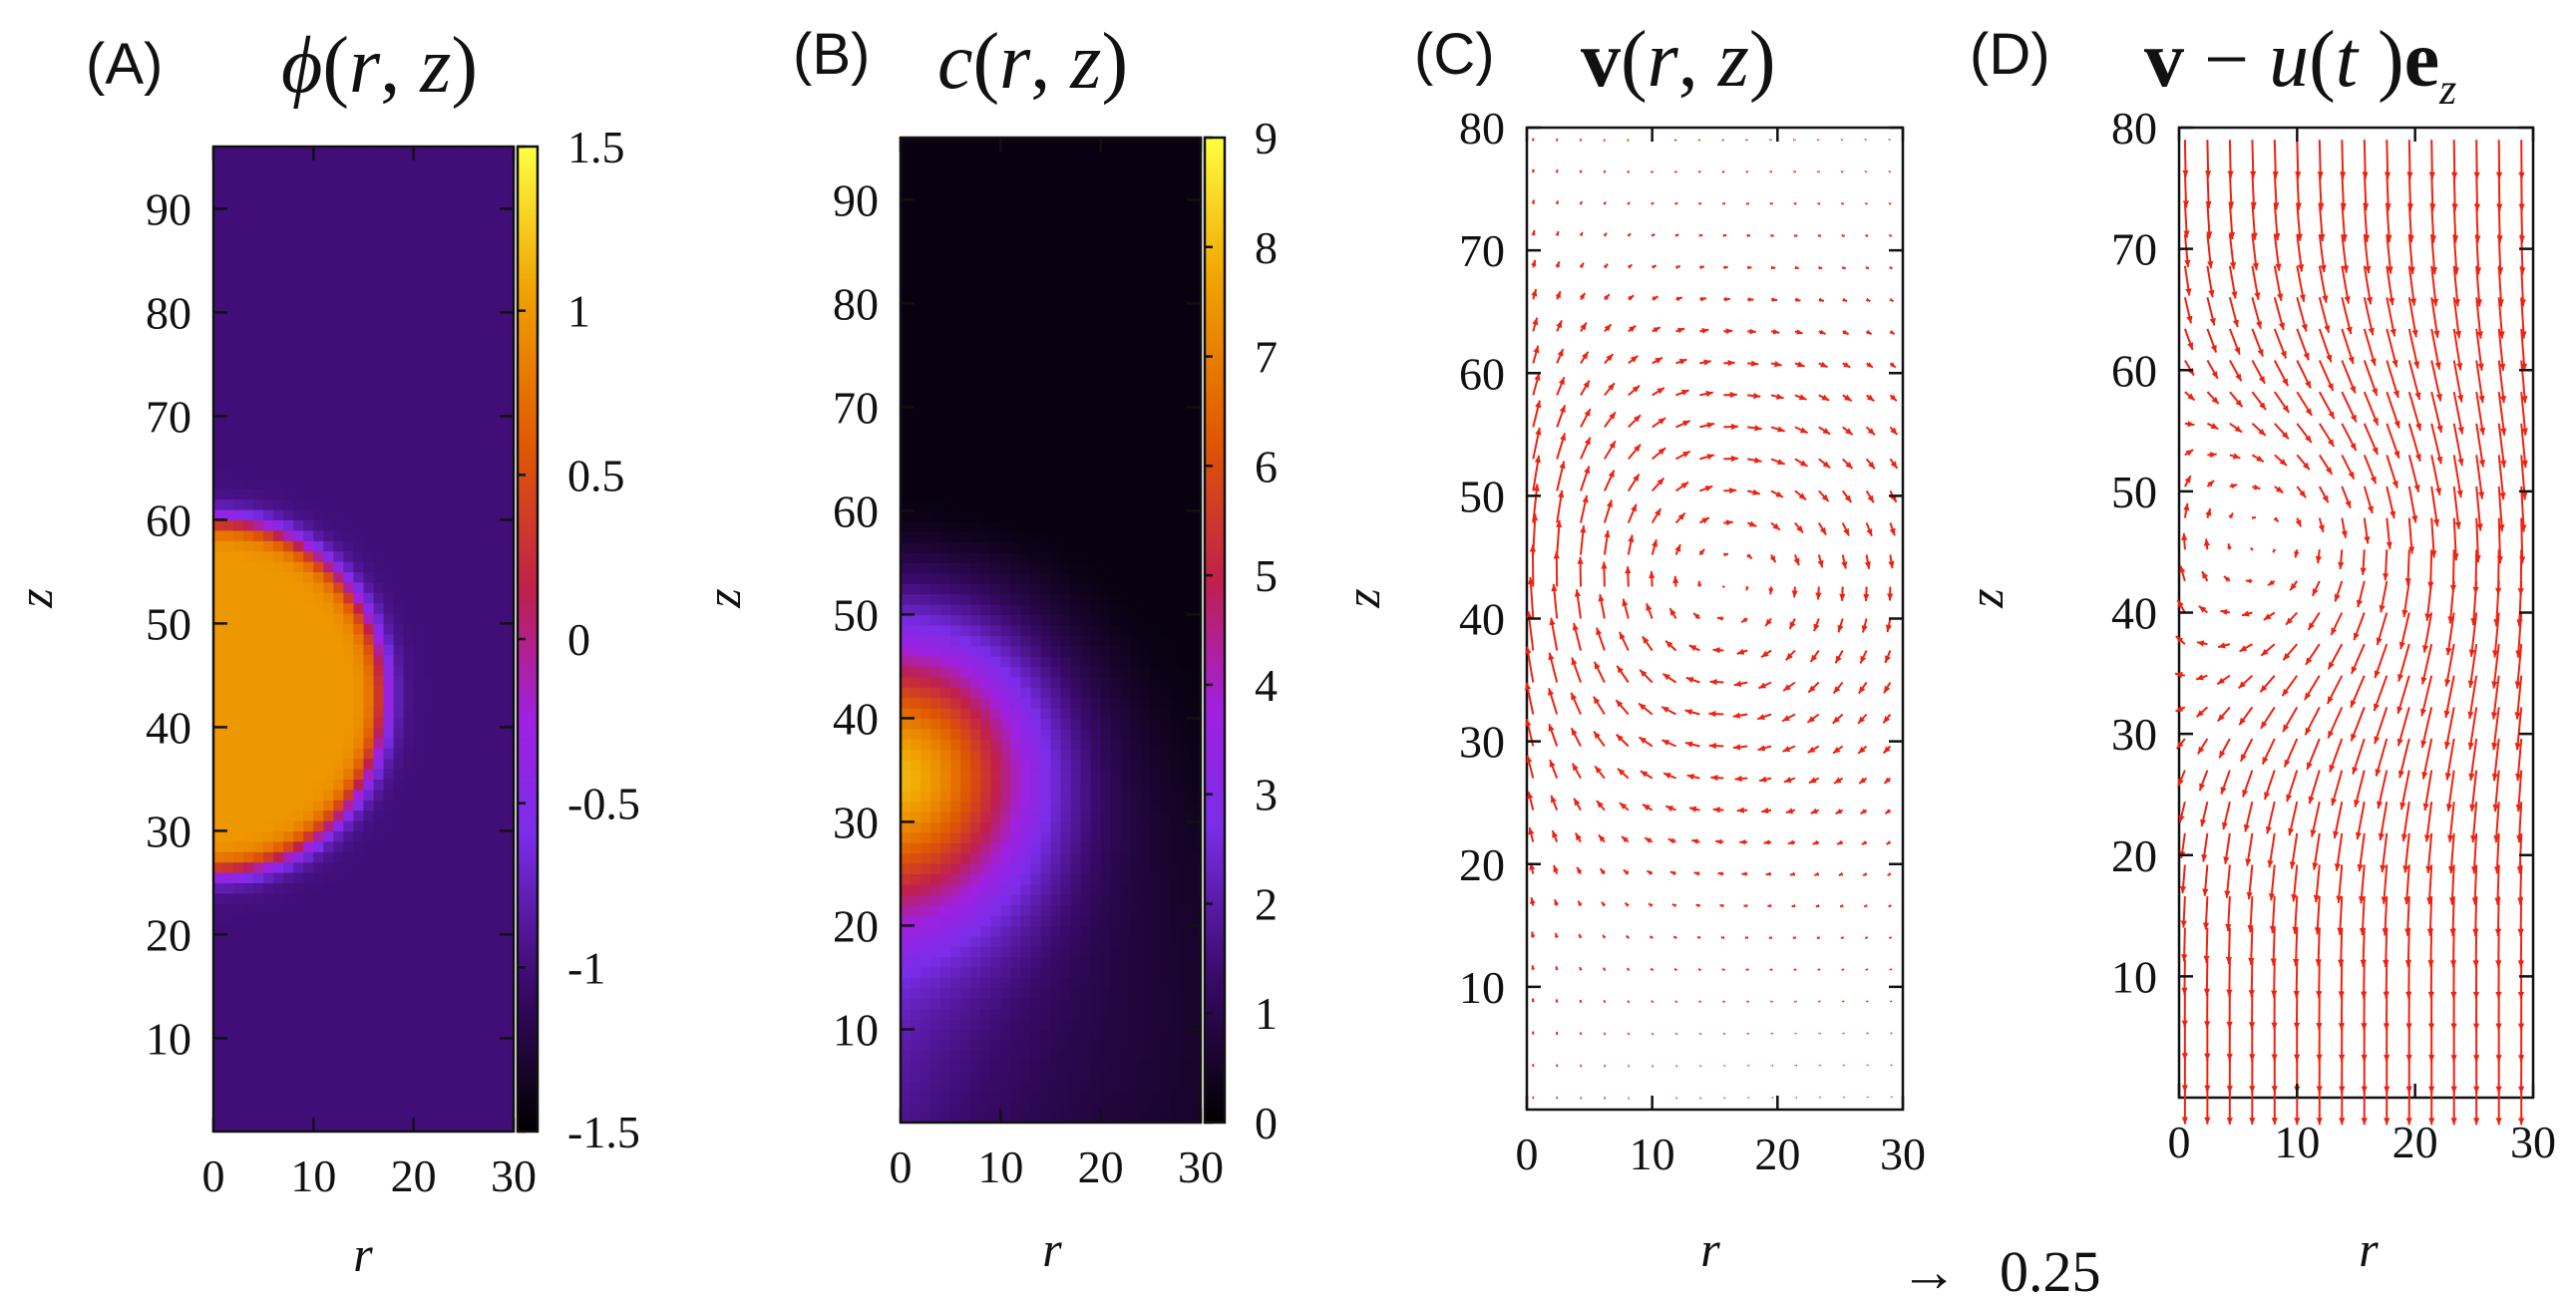 The image size is (2576, 1297). I want to click on colorbar-tick-label: 1, so click(578, 311).